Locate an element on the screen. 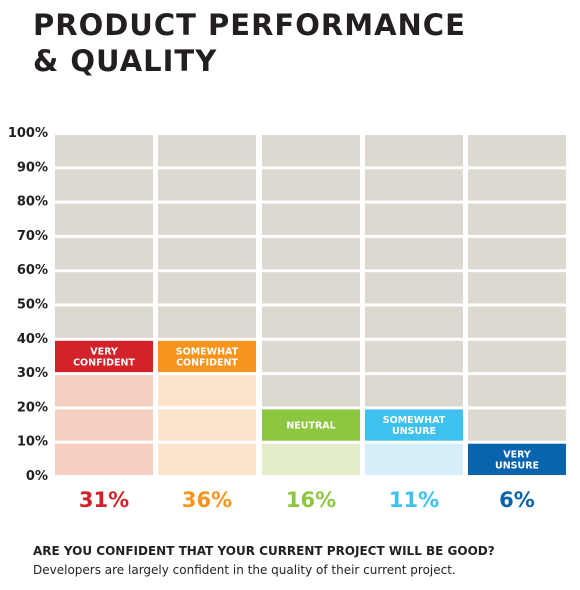 The width and height of the screenshot is (580, 590). value-label: 36% is located at coordinates (207, 499).